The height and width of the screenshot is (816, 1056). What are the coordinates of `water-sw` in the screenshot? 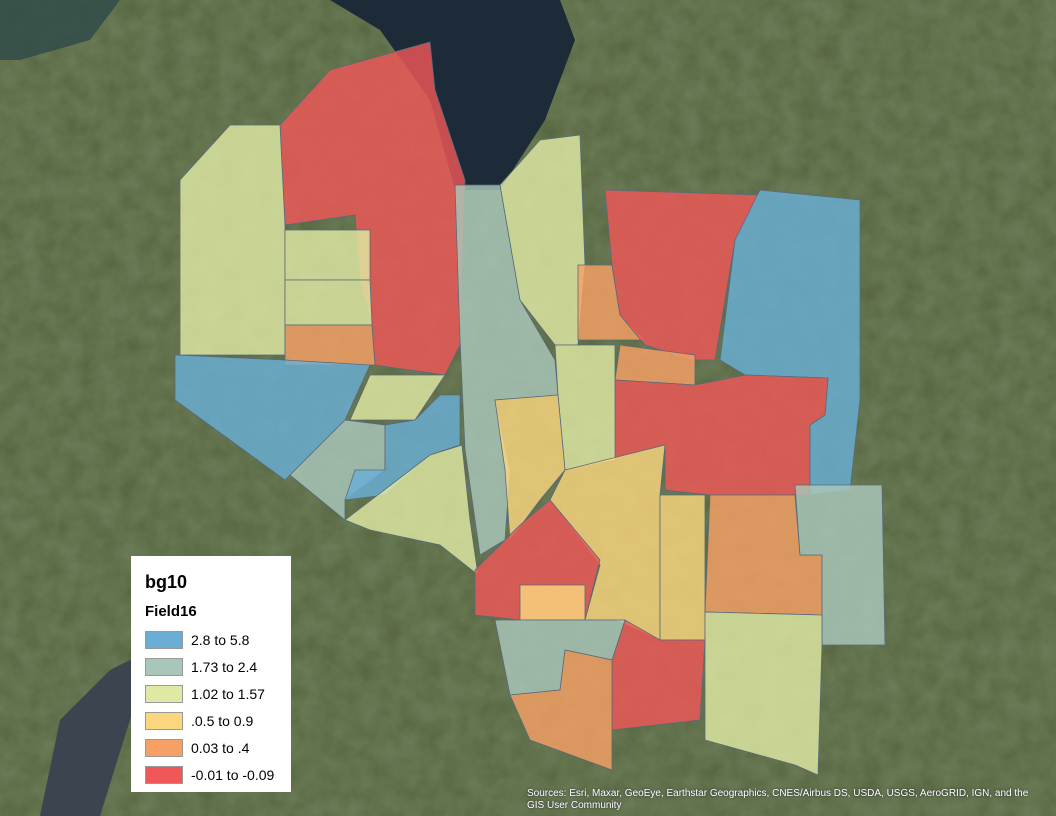 It's located at (95, 733).